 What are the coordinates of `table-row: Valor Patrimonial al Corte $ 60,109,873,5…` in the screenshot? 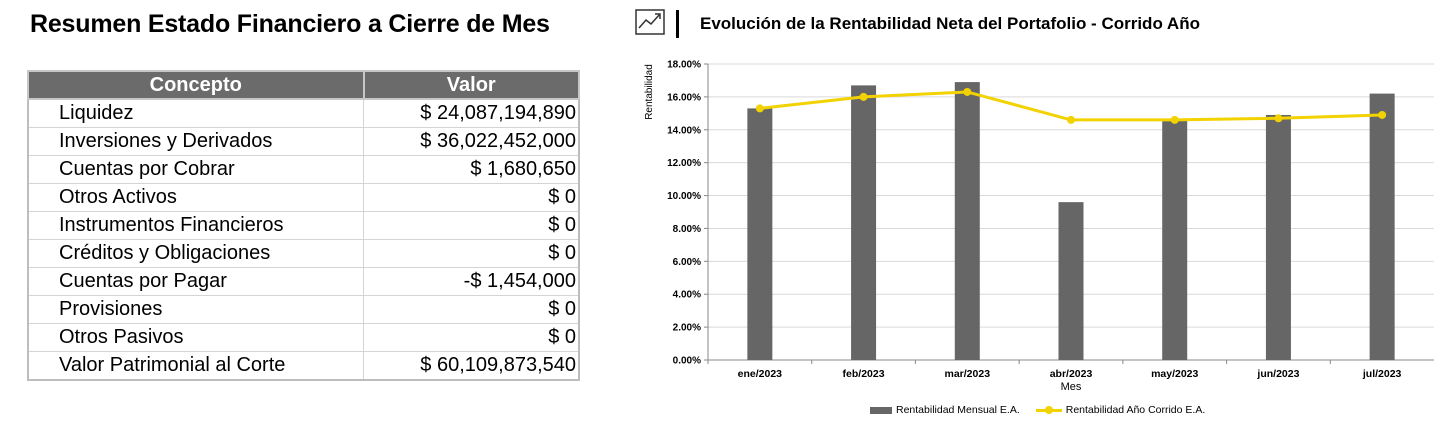 It's located at (303, 366).